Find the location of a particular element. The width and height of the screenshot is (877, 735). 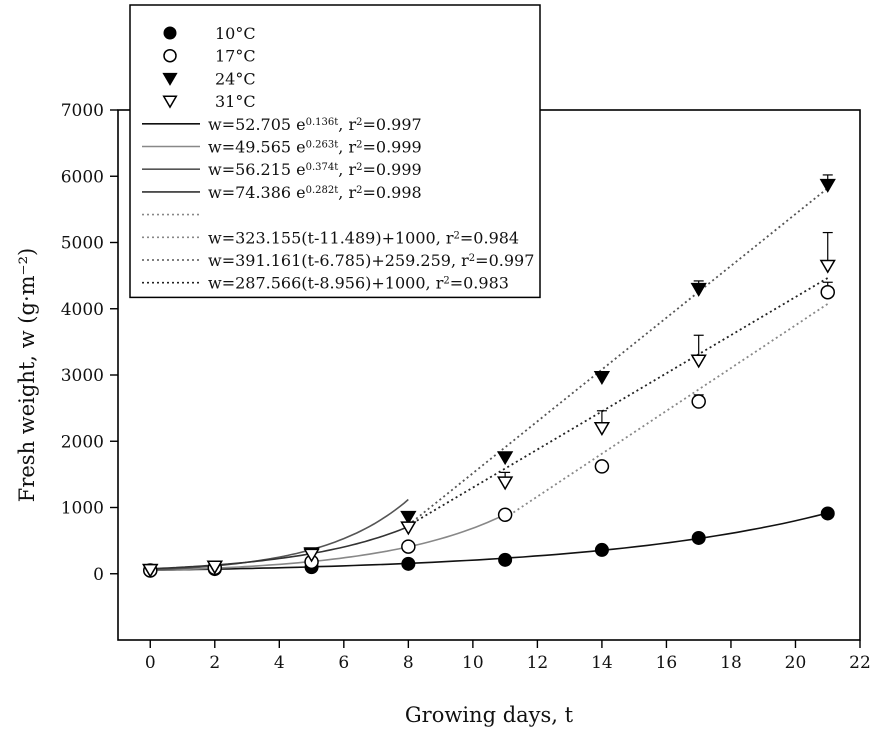

y-axis-title: Fresh weight, w (g·m⁻²) is located at coordinates (27, 375).